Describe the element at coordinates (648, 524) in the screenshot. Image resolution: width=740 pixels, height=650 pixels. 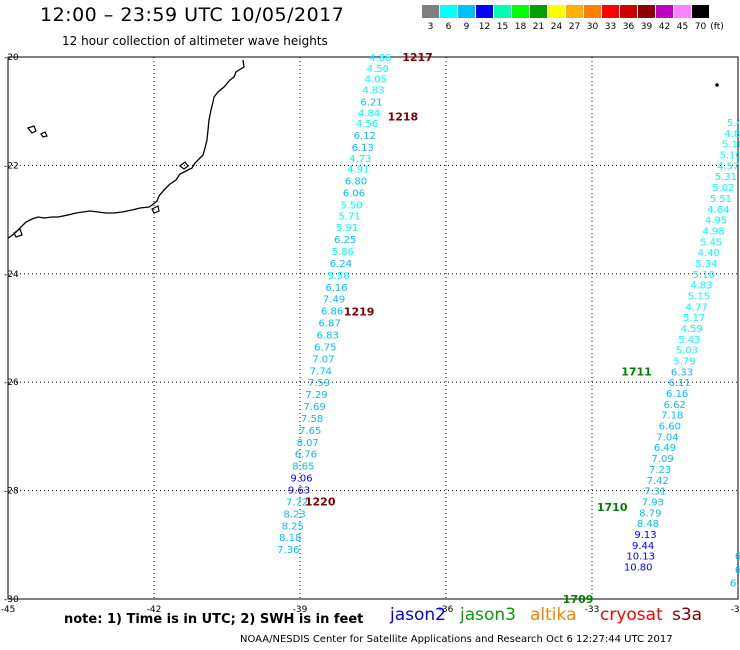
I see `wave-height-value: 8.48` at that location.